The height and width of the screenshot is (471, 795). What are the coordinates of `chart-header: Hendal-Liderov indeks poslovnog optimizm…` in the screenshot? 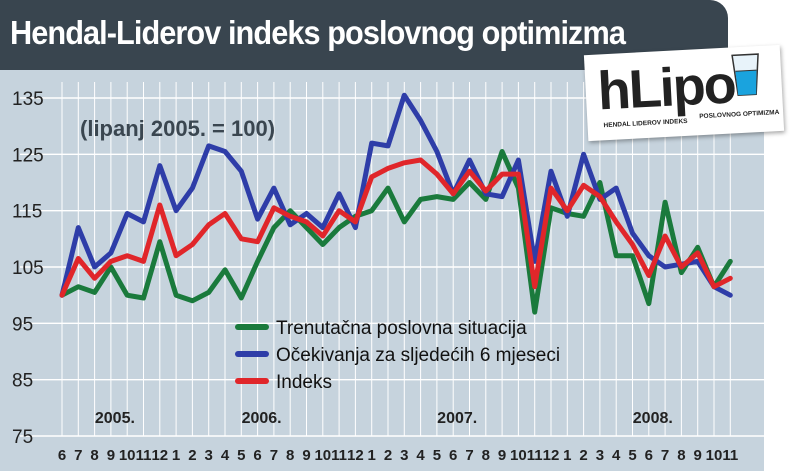 It's located at (364, 35).